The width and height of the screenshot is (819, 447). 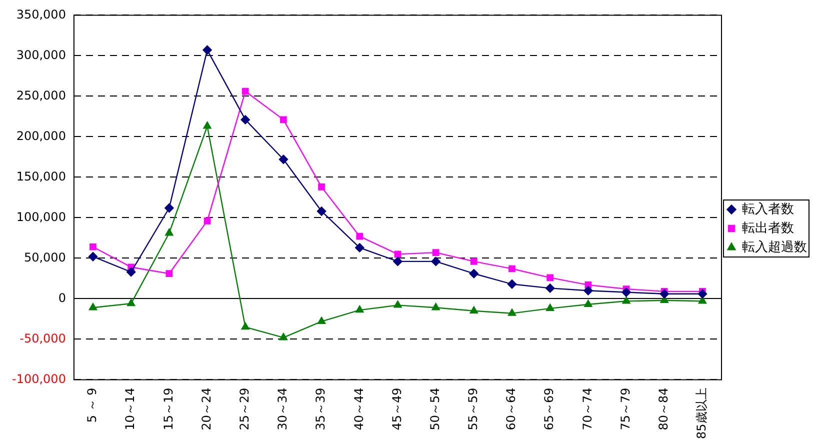 I want to click on x-tick-label: 65～69, so click(x=549, y=409).